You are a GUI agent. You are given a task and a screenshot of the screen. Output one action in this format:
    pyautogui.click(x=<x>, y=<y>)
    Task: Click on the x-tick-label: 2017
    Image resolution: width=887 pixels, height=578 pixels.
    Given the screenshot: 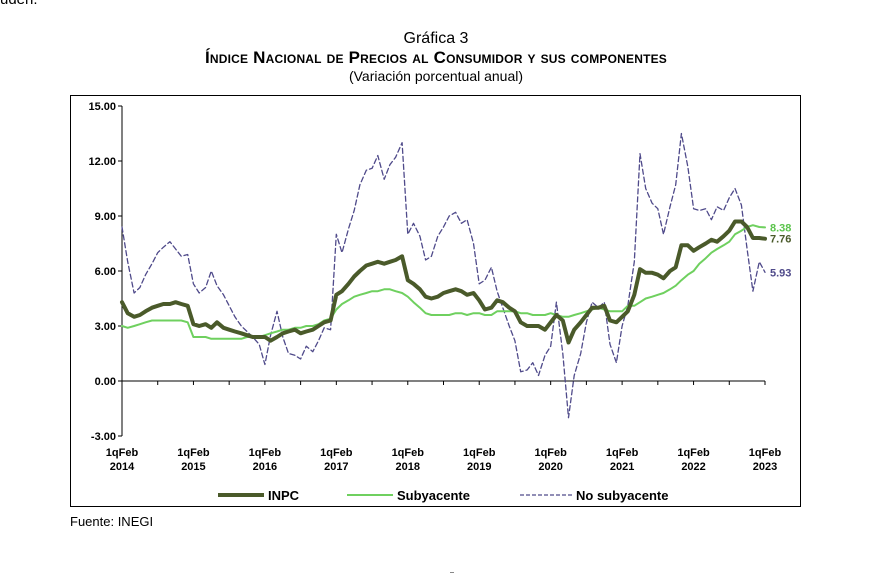 What is the action you would take?
    pyautogui.click(x=336, y=467)
    